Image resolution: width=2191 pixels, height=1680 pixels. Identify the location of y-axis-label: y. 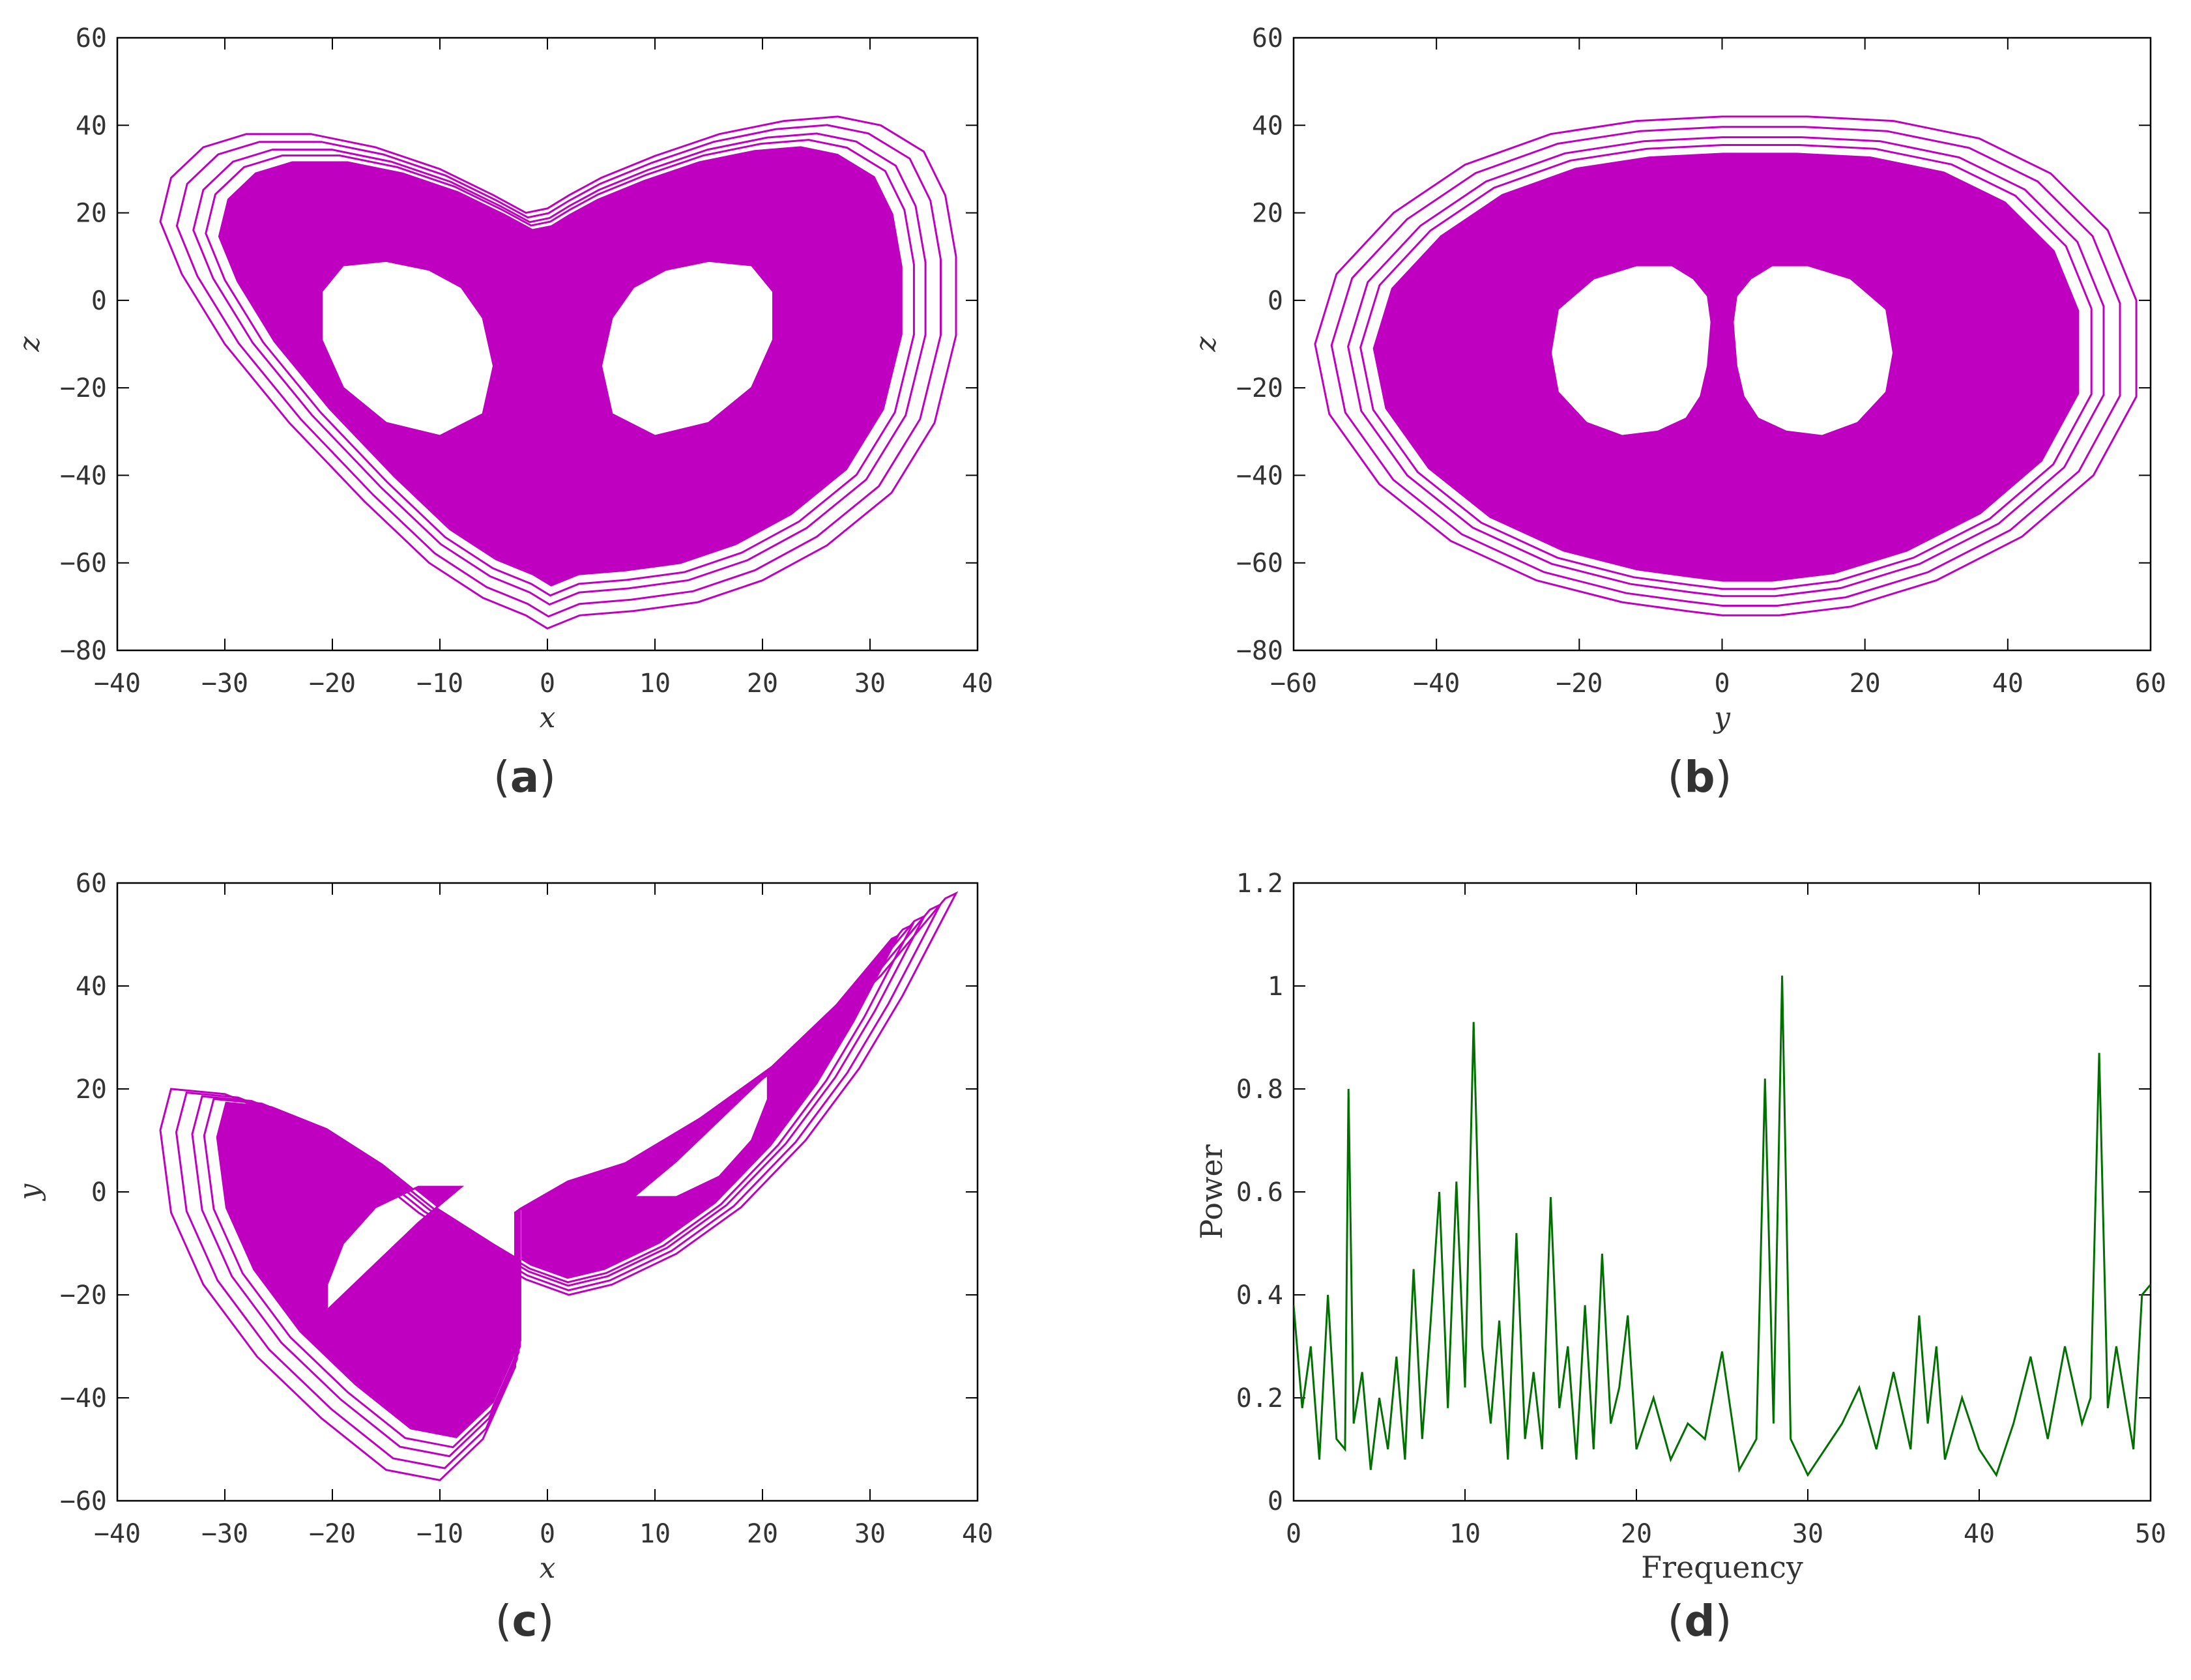
(29, 1192).